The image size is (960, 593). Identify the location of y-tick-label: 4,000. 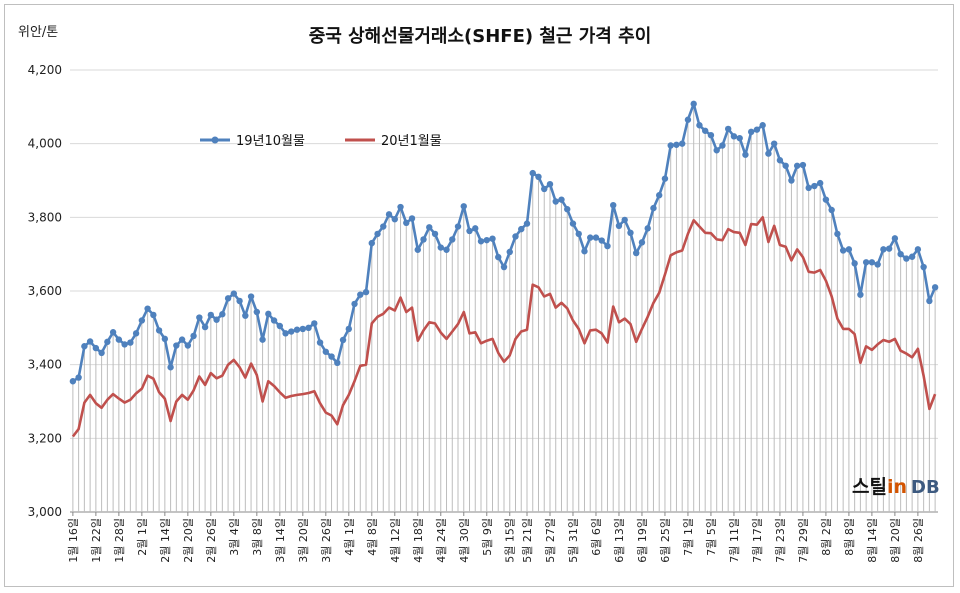
(45, 144).